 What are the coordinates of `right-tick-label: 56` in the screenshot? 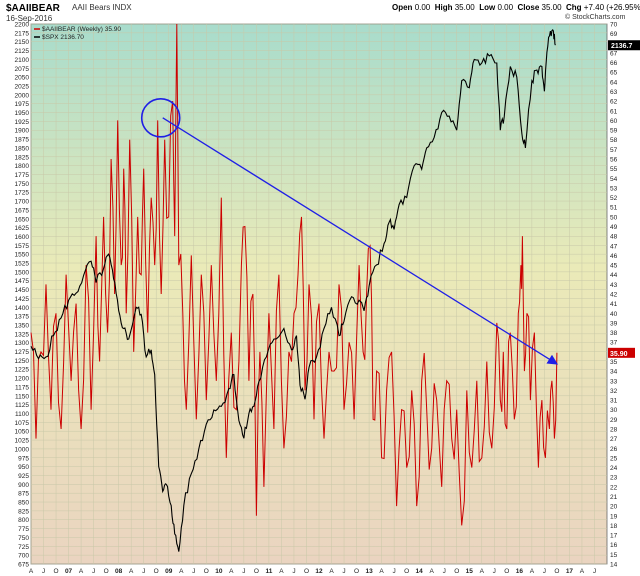 It's located at (614, 160).